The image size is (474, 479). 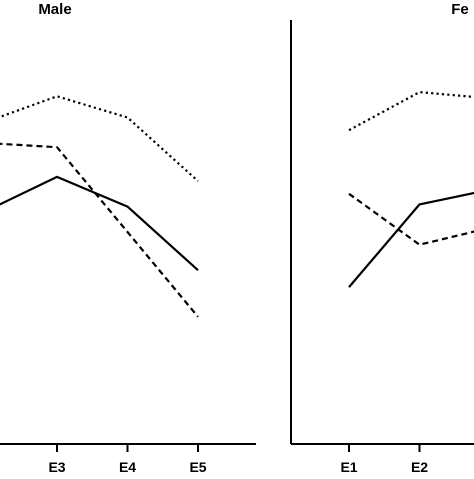 I want to click on panel-2-tick-label-E2: E2, so click(x=419, y=466).